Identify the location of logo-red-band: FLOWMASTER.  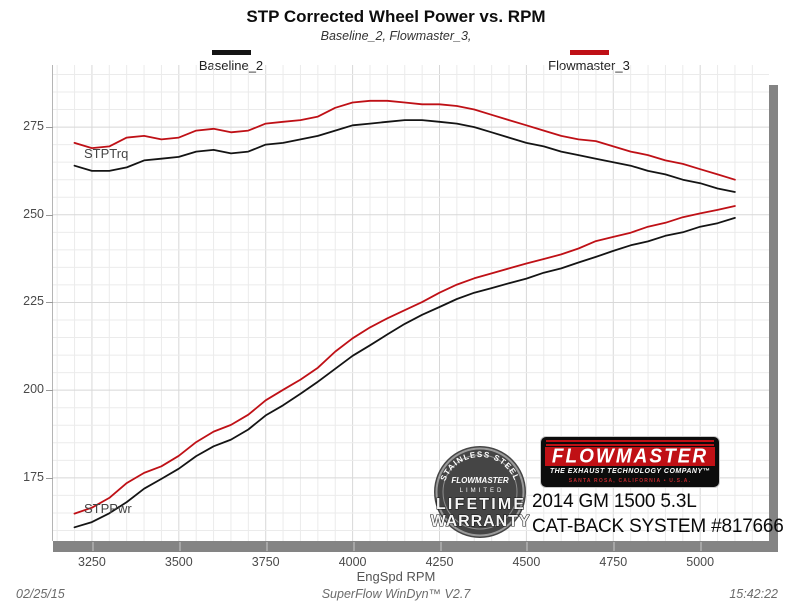
(630, 455).